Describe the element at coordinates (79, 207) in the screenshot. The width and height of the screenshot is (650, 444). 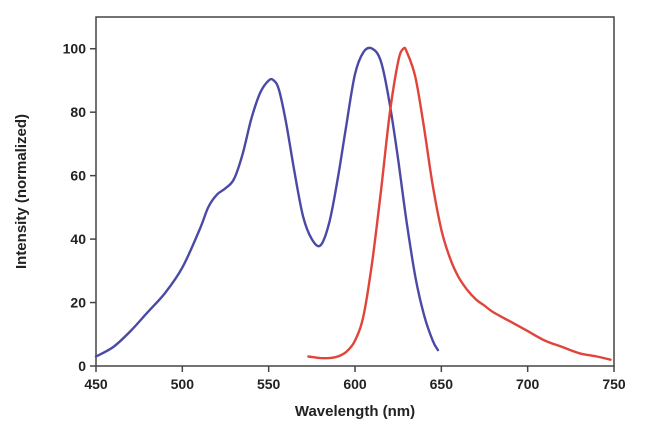
I see `y-axis-ticks: 0 20 40 60 80 100` at that location.